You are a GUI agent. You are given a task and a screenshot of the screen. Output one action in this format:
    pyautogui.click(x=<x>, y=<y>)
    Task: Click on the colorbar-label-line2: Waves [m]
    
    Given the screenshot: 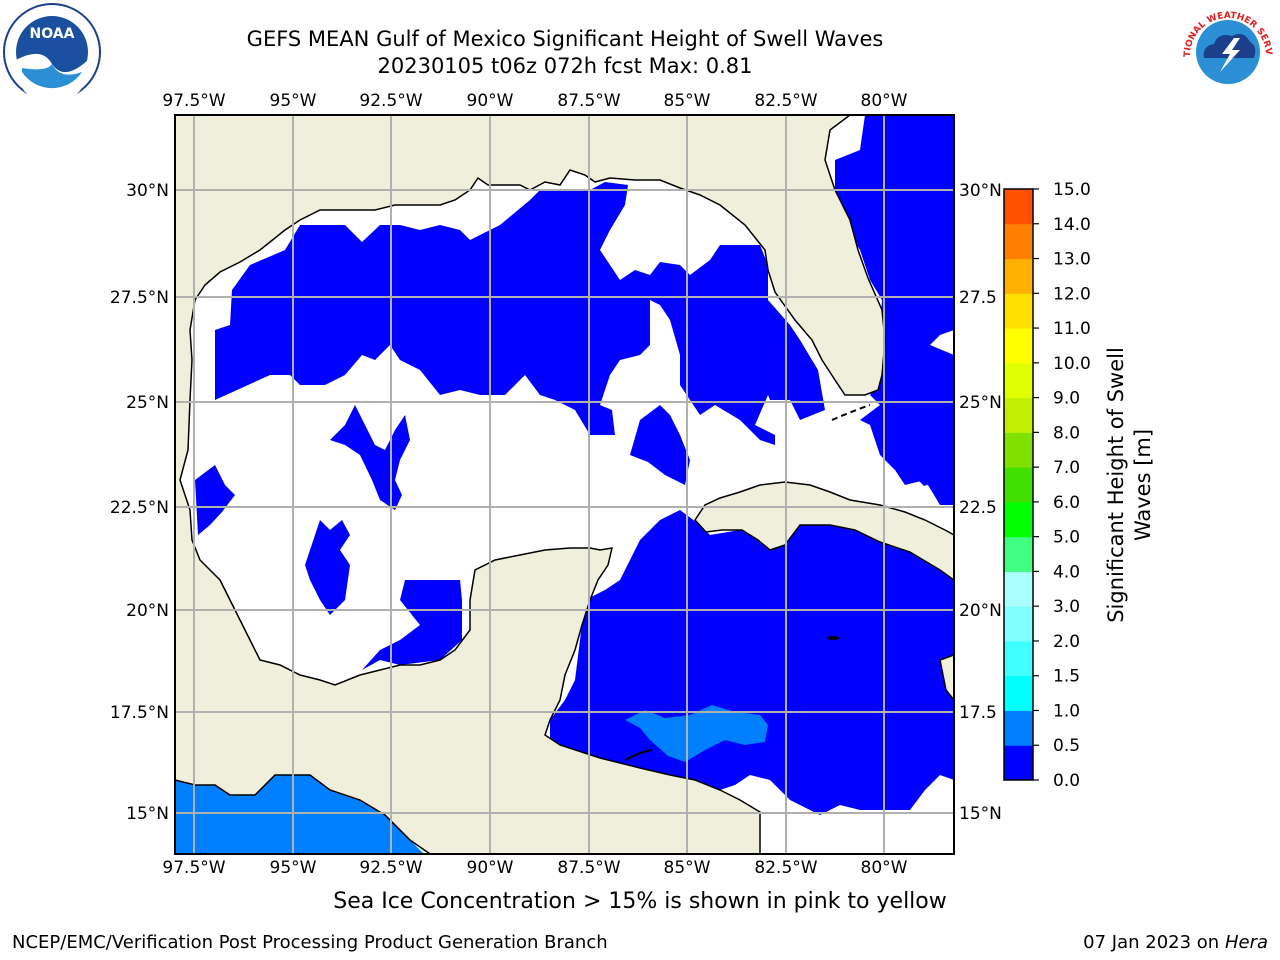 What is the action you would take?
    pyautogui.click(x=1143, y=485)
    